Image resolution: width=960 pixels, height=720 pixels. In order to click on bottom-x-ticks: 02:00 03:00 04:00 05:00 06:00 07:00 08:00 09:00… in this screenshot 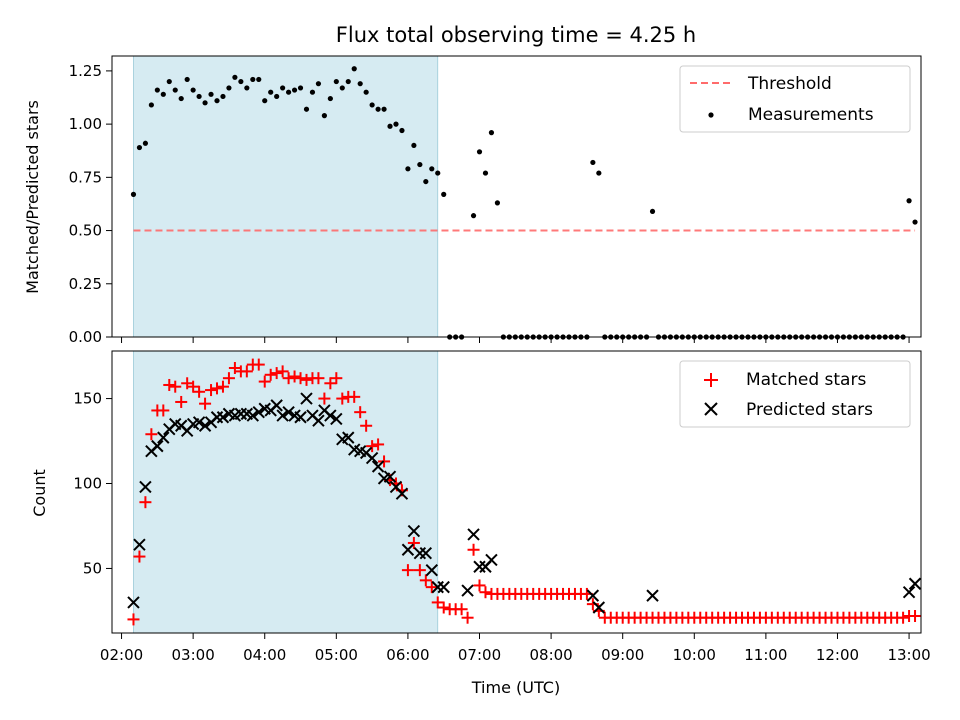, I will do `click(515, 648)`.